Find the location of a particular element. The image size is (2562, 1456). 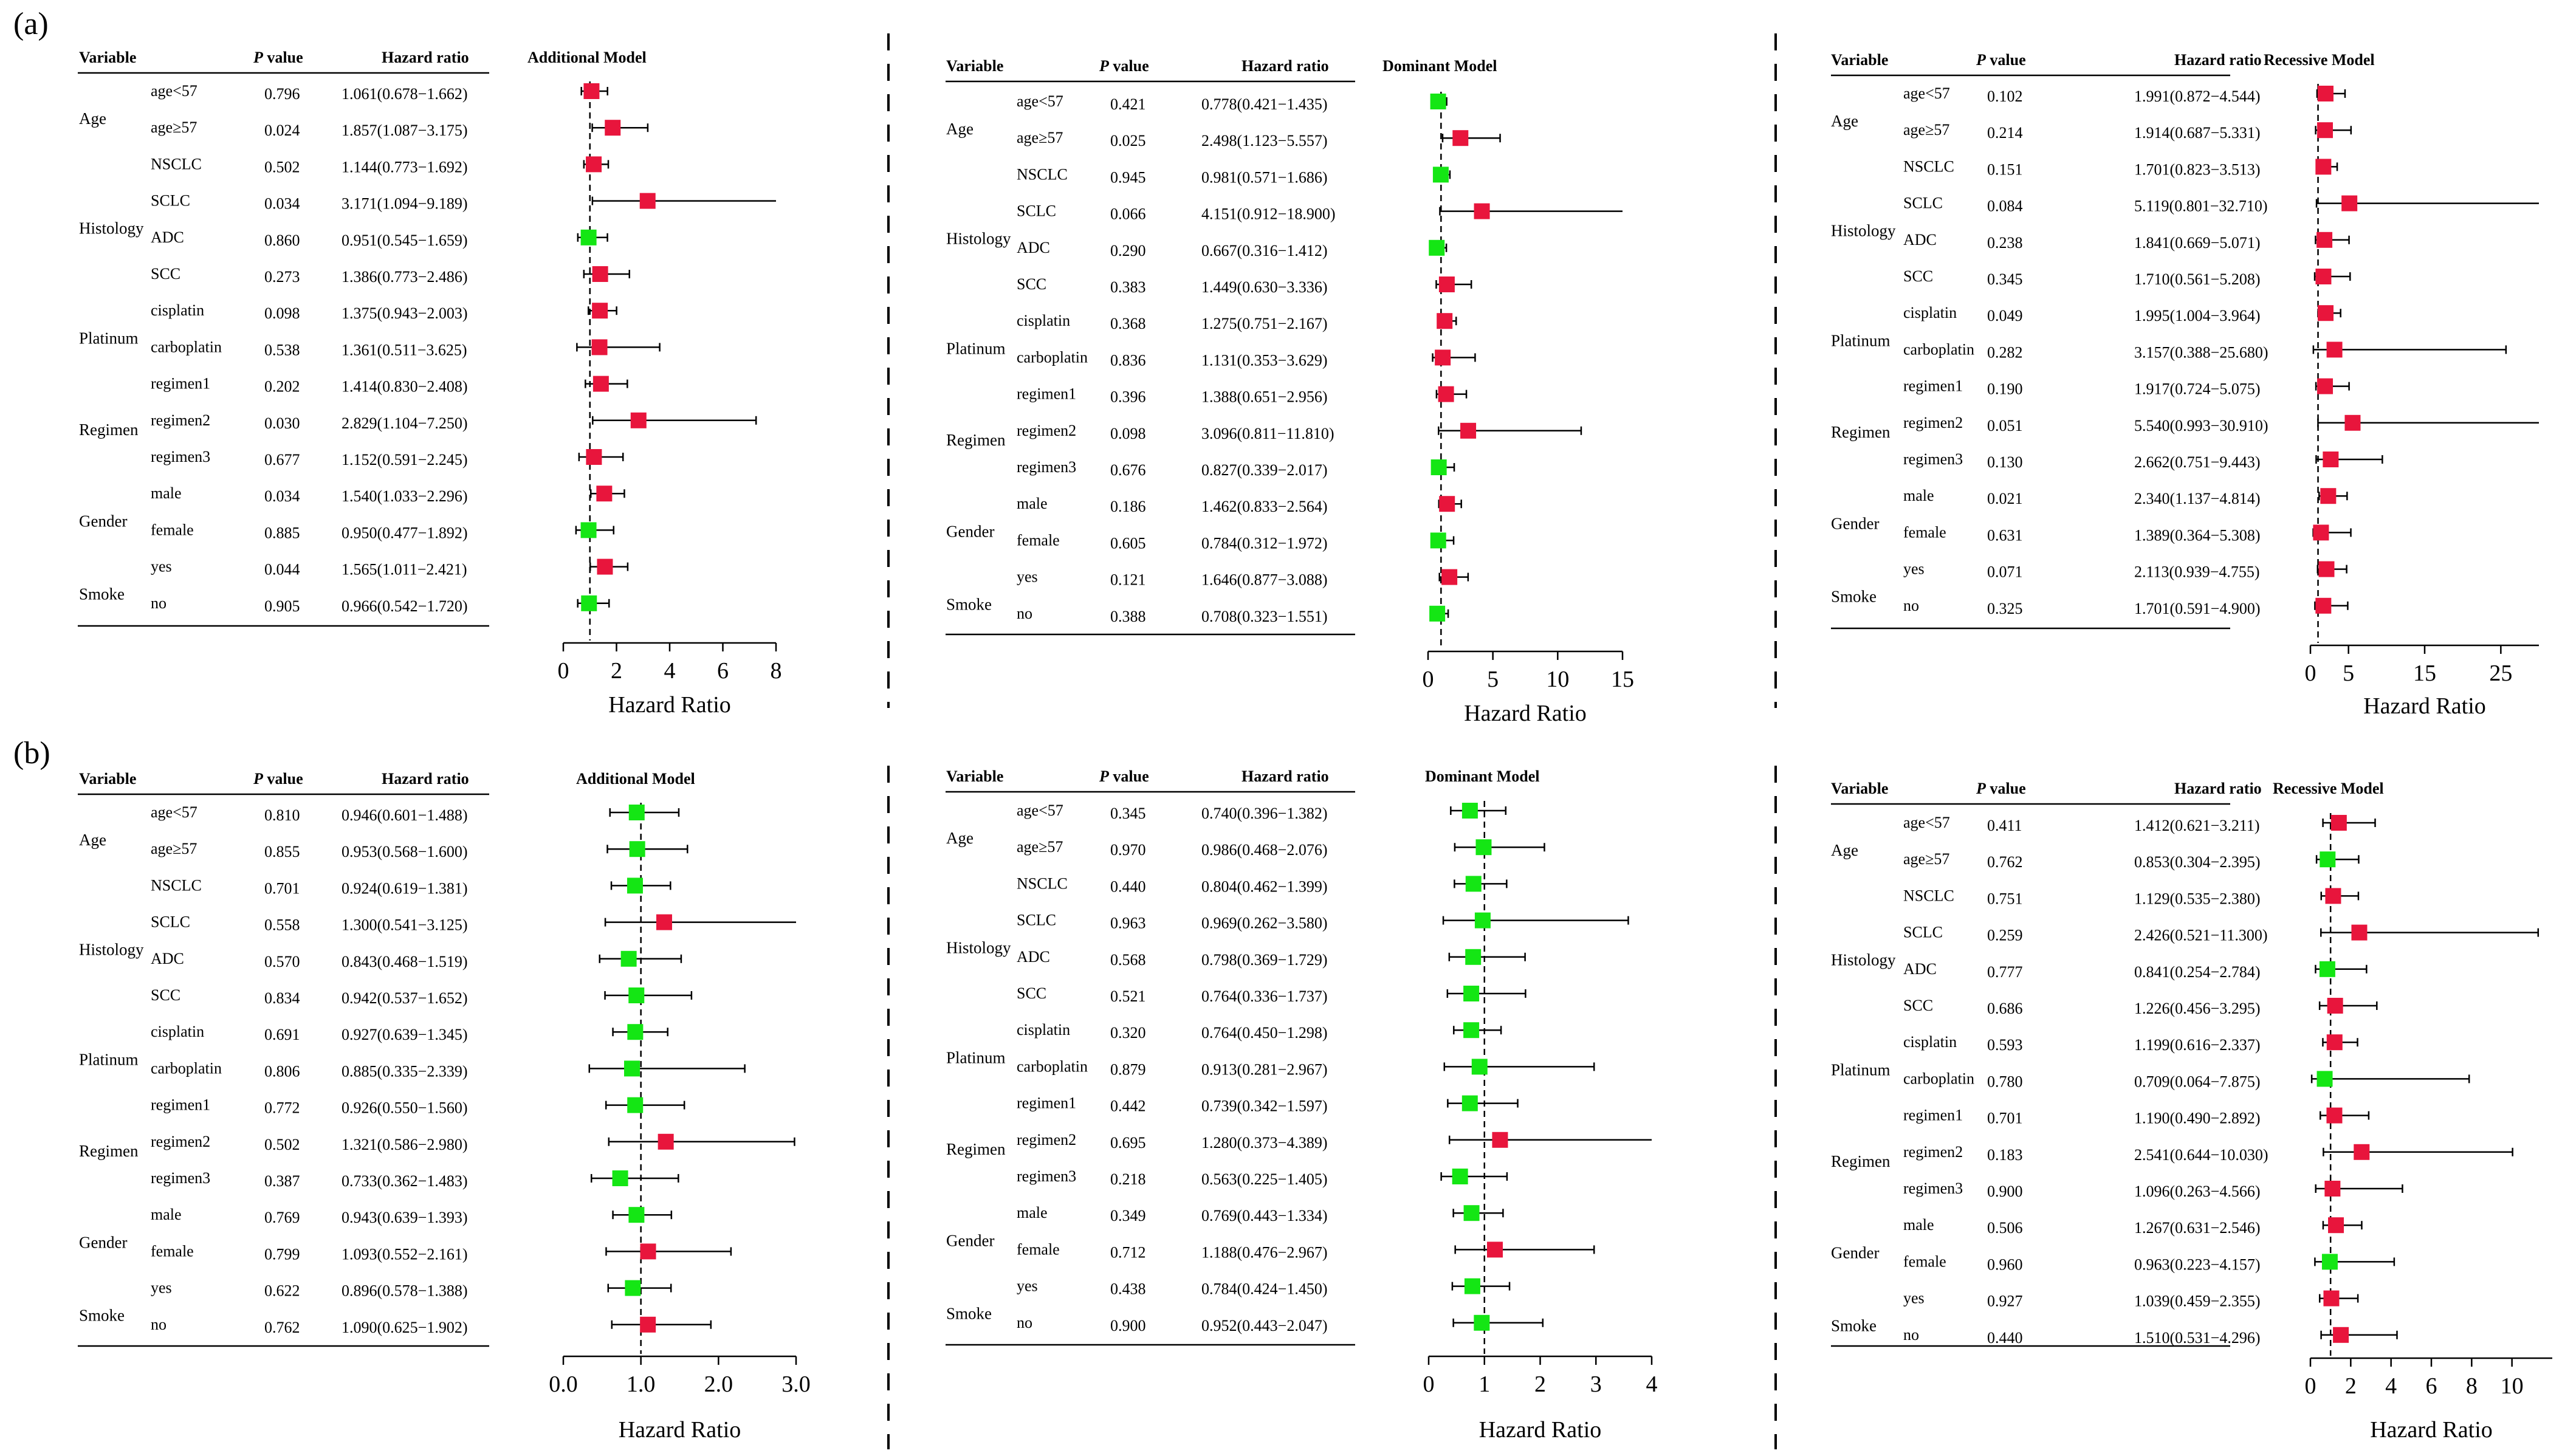

row-p-value: 0.202 is located at coordinates (282, 387).